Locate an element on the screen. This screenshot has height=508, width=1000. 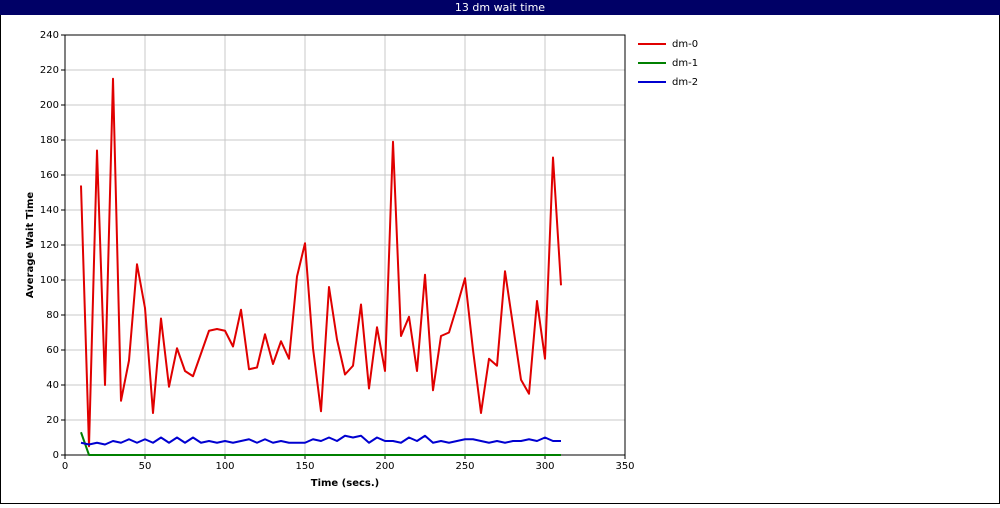
y-tick-label: 60 is located at coordinates (52, 350).